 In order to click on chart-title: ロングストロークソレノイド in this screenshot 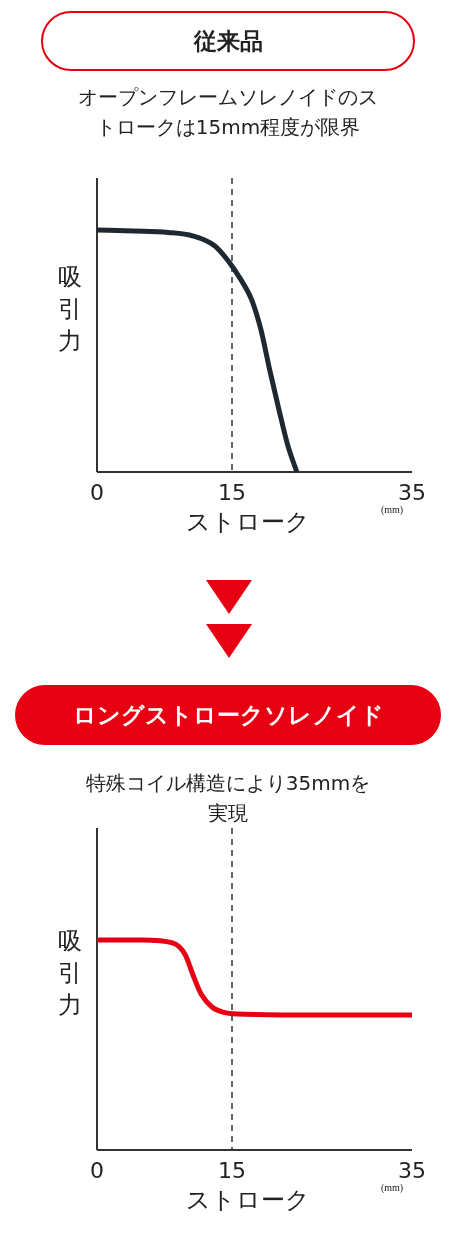, I will do `click(228, 715)`.